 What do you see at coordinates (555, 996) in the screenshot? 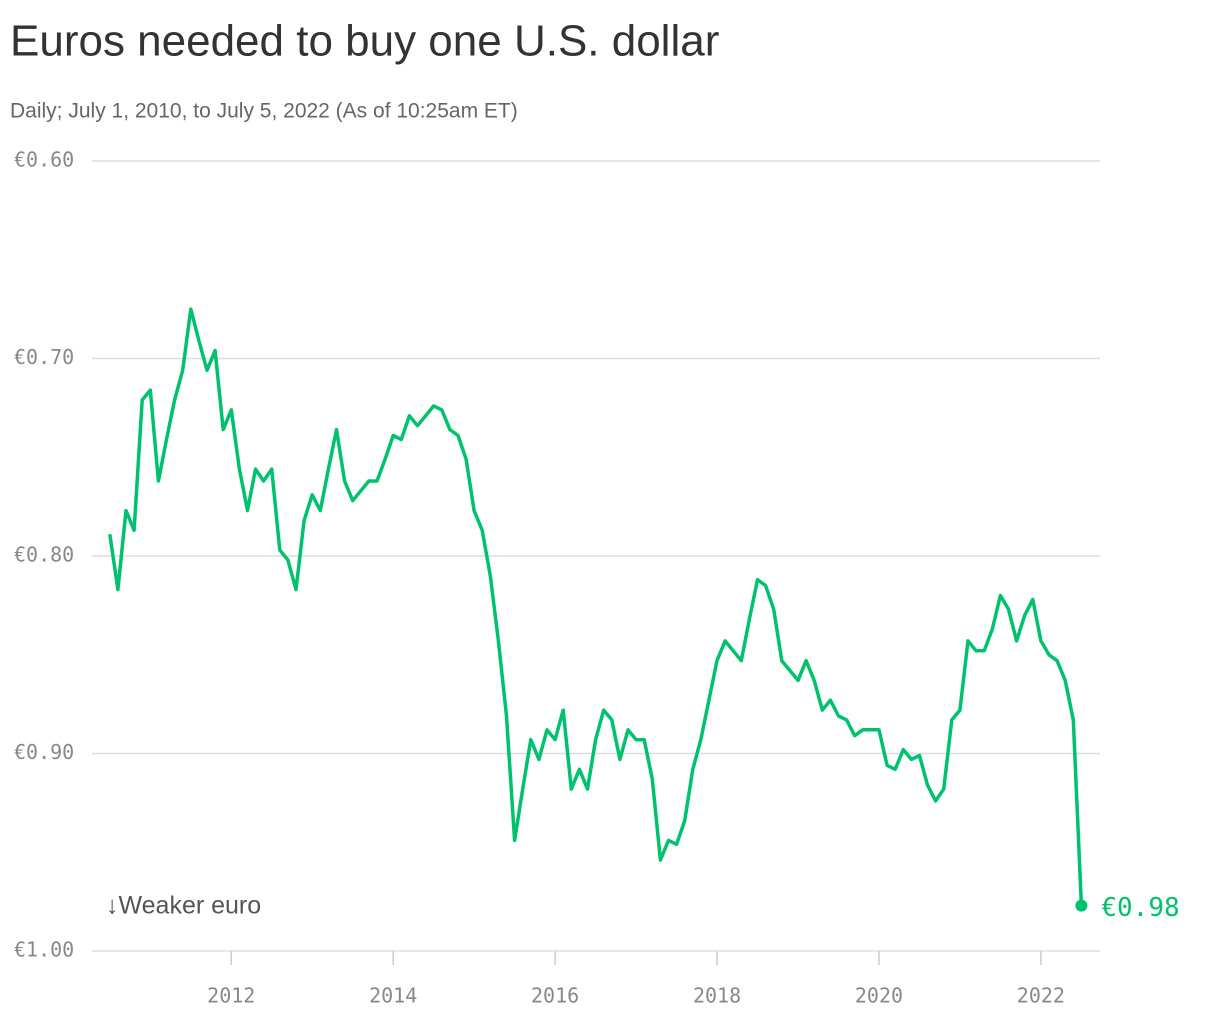
I see `x-tick-label: 2016` at bounding box center [555, 996].